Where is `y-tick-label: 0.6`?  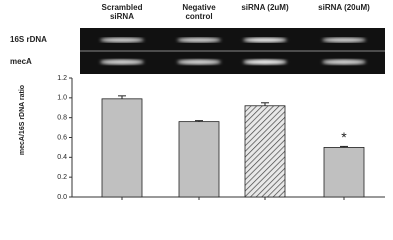 y-tick-label: 0.6 is located at coordinates (62, 137).